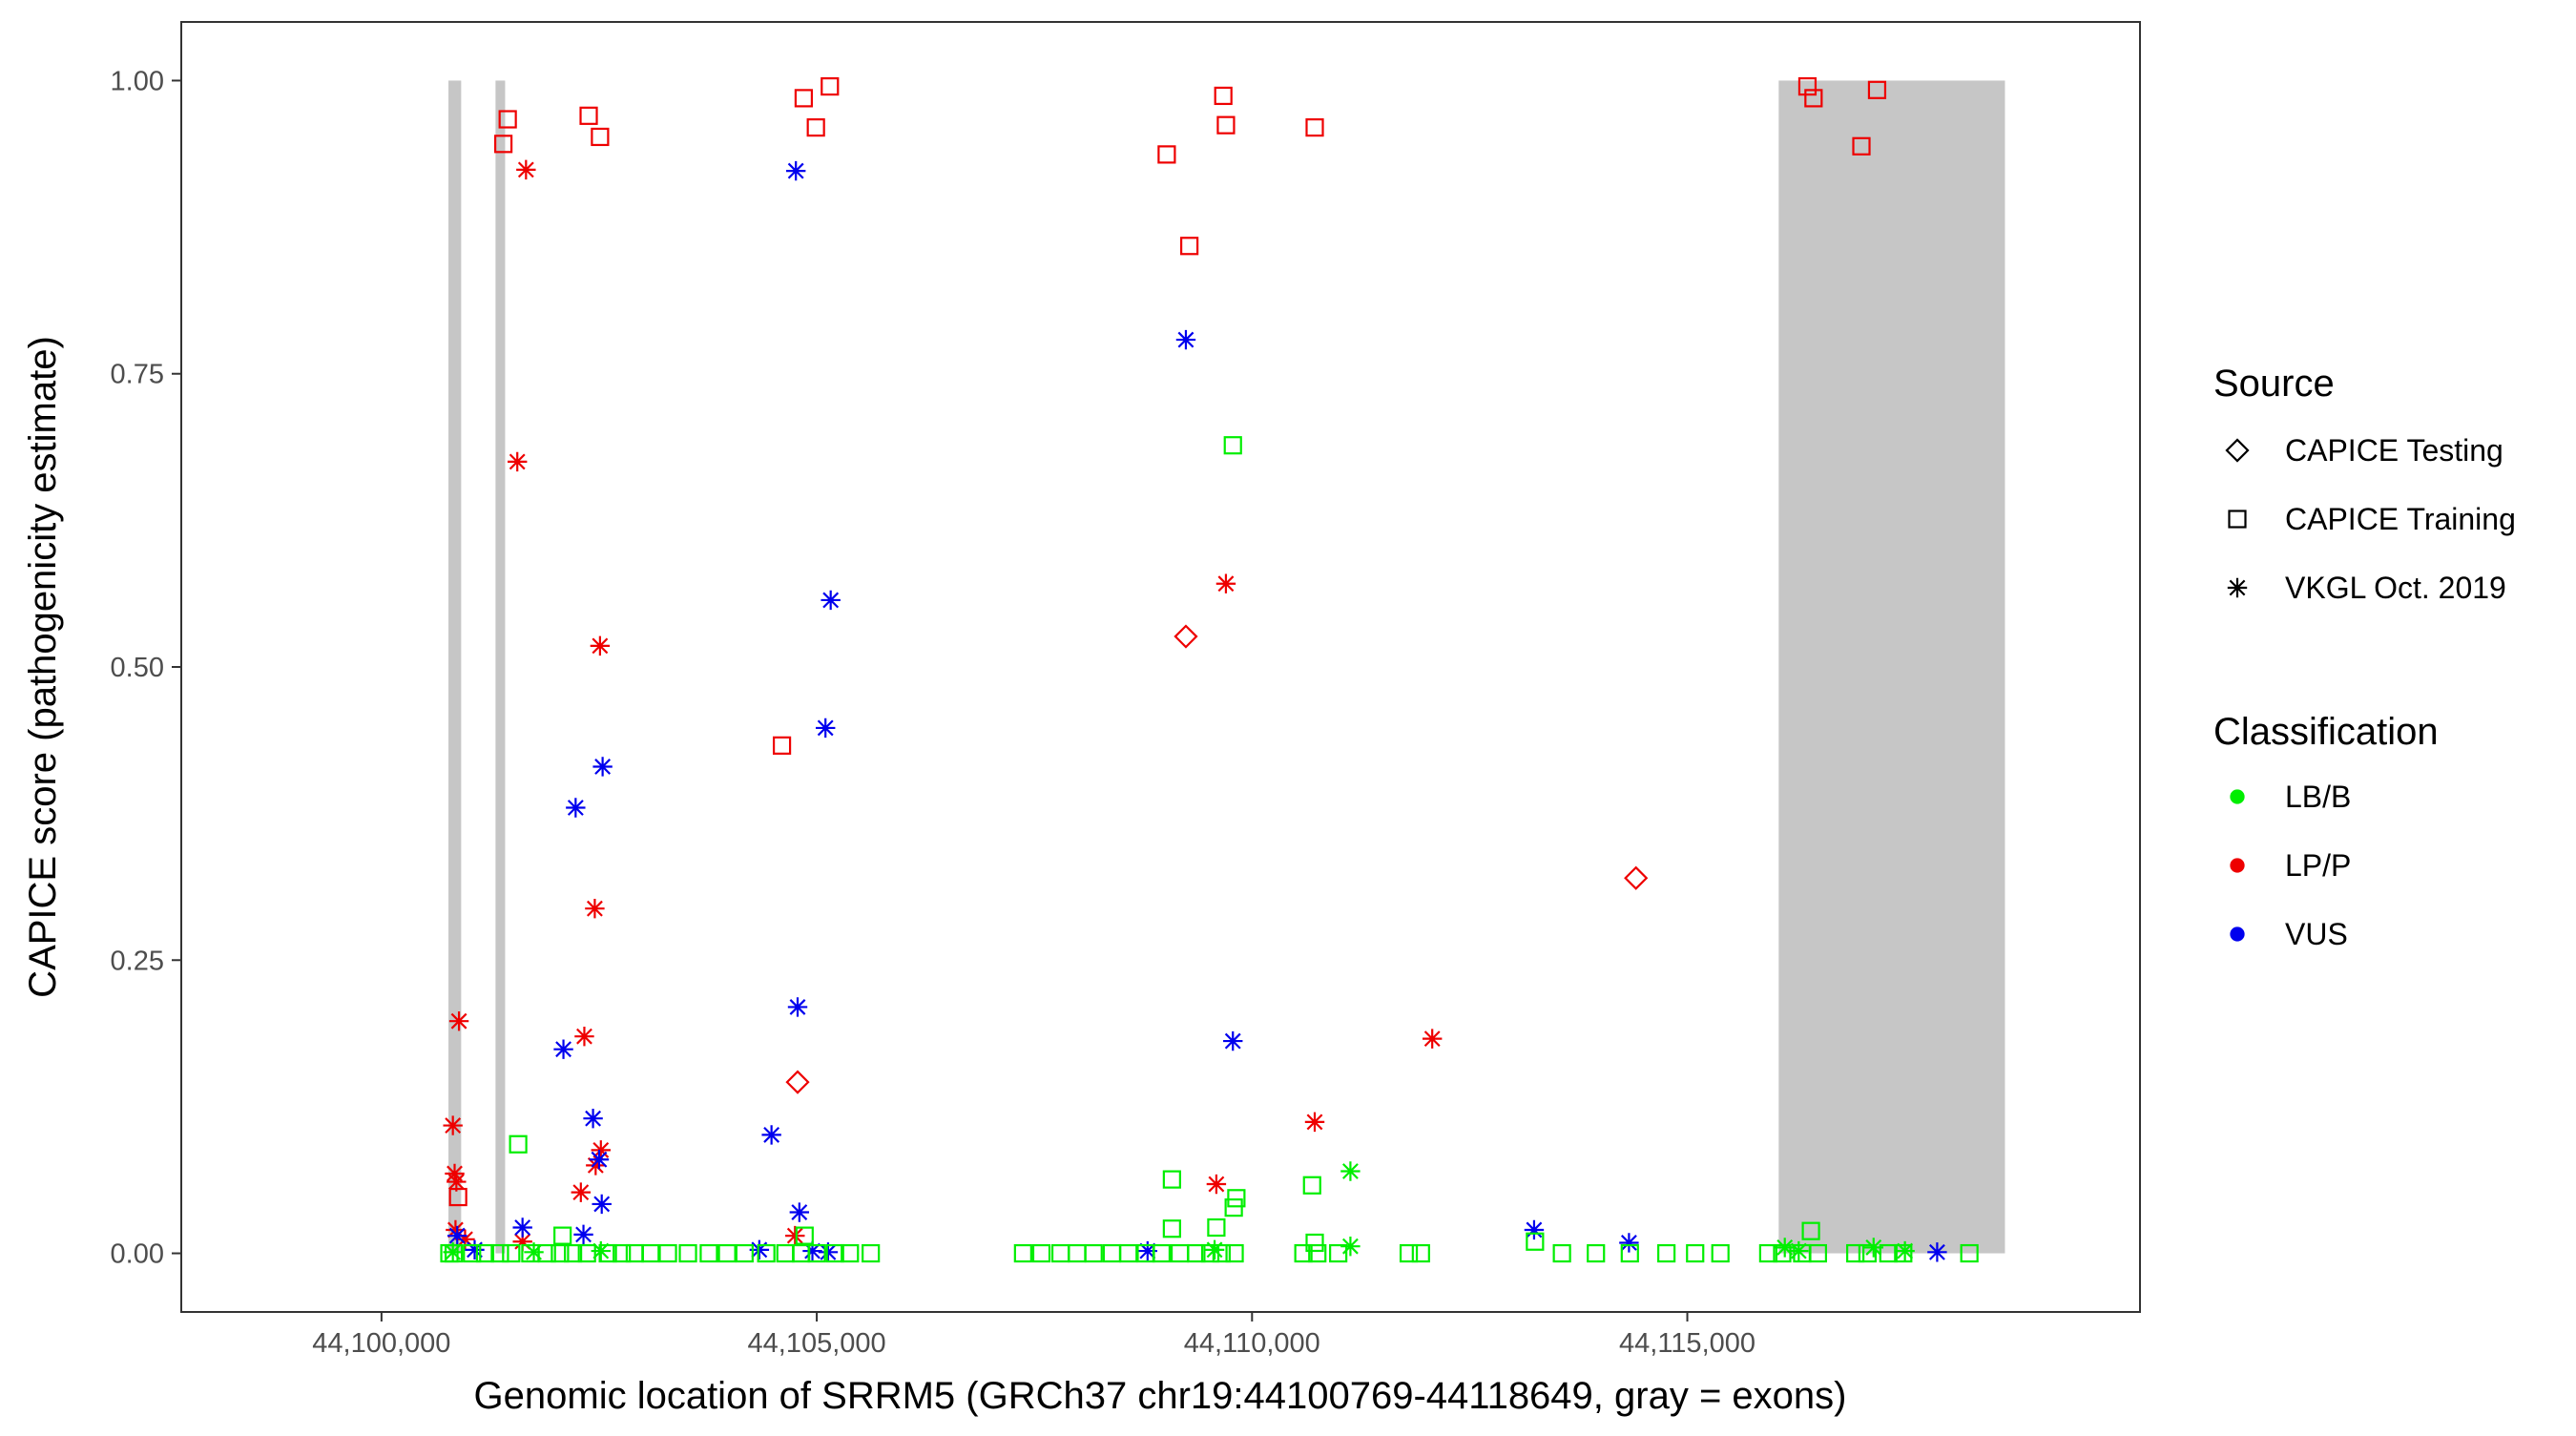 The width and height of the screenshot is (2576, 1436). Describe the element at coordinates (2237, 587) in the screenshot. I see `legend-key-star` at that location.